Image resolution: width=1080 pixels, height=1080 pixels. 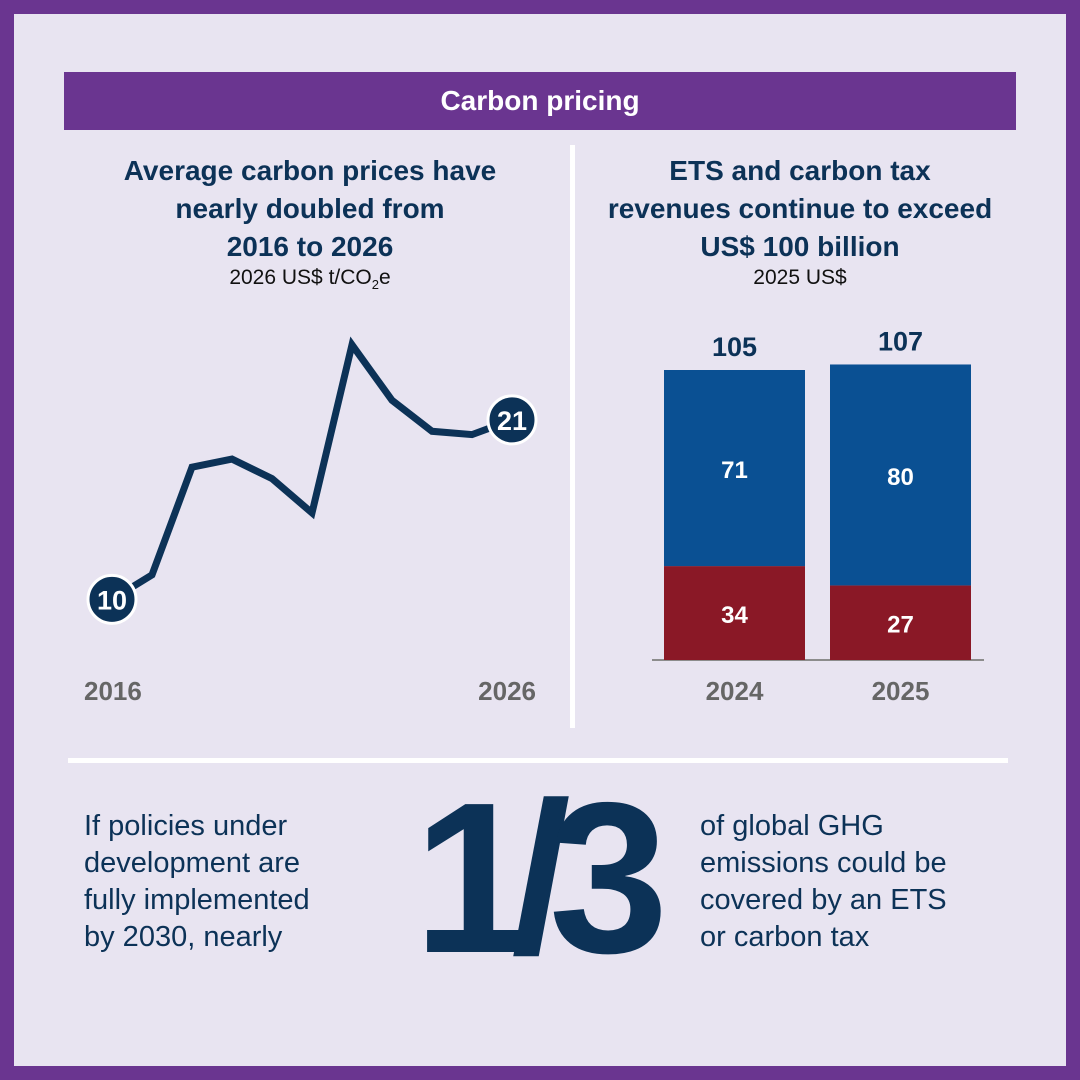 I want to click on statement-right-line-2: emissions could be, so click(x=823, y=863).